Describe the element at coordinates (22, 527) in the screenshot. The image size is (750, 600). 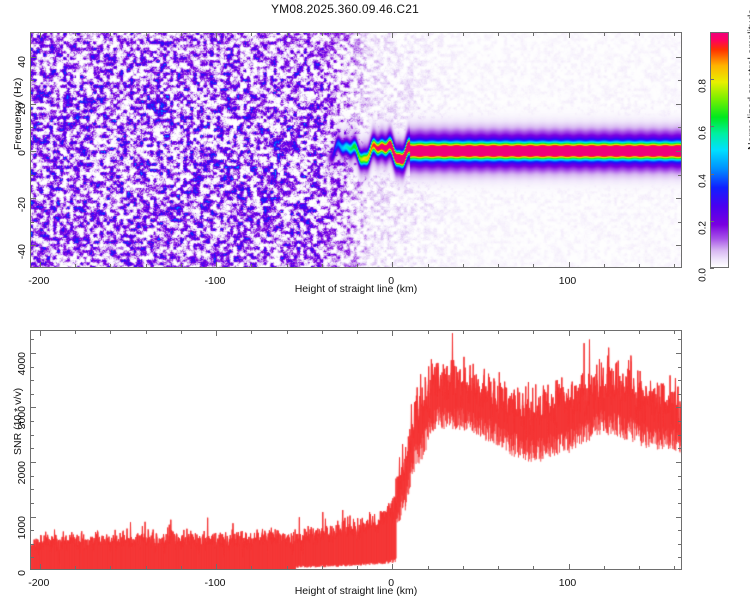
I see `y-tick-label: 1000` at that location.